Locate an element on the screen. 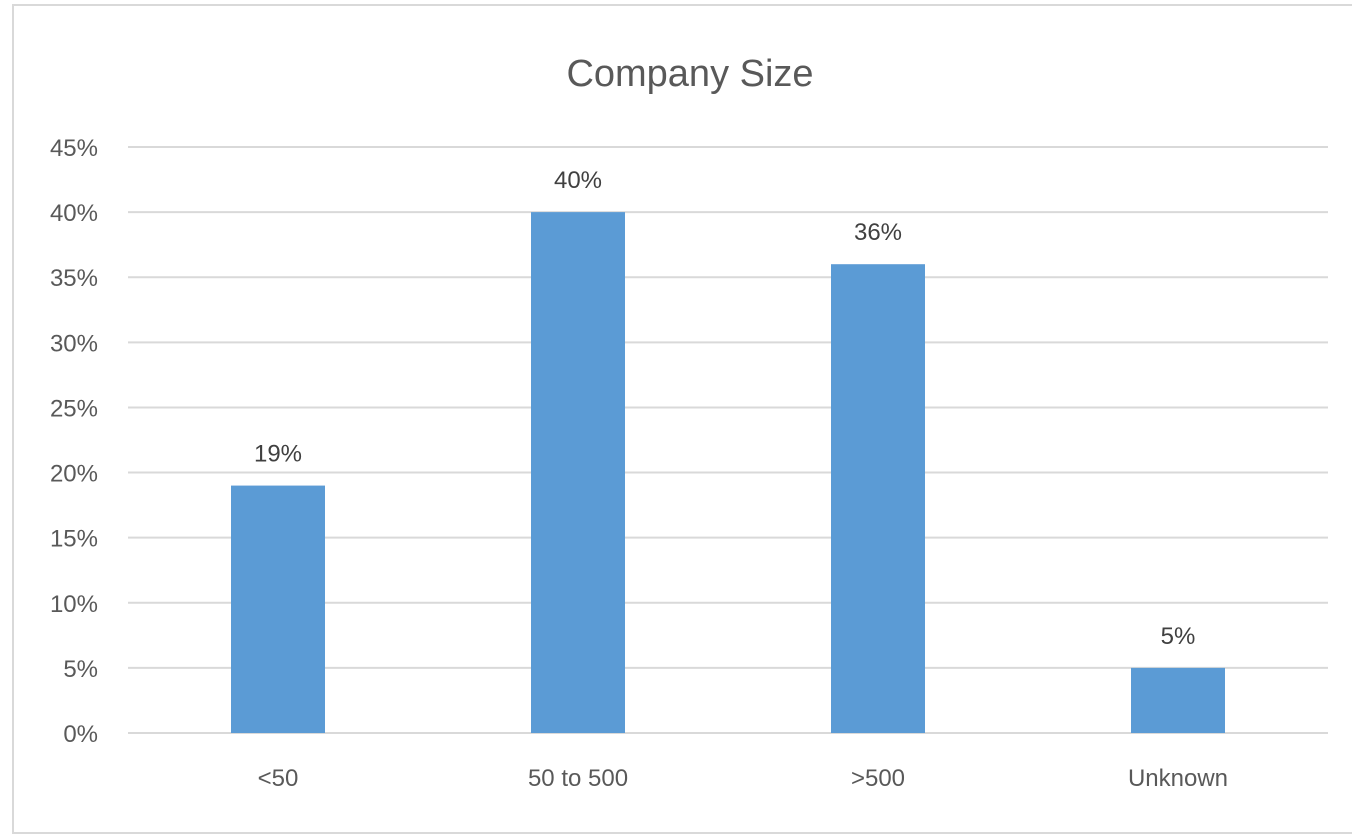  y-tick-label: 30% is located at coordinates (74, 343).